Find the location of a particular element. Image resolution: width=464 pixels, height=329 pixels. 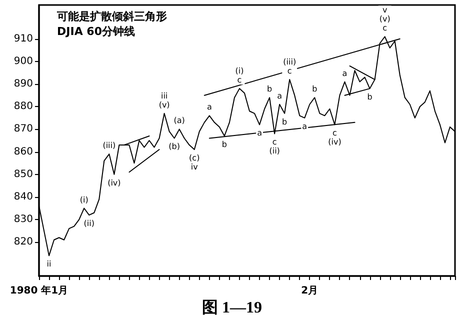

x-tick-label: 2月 is located at coordinates (309, 291).